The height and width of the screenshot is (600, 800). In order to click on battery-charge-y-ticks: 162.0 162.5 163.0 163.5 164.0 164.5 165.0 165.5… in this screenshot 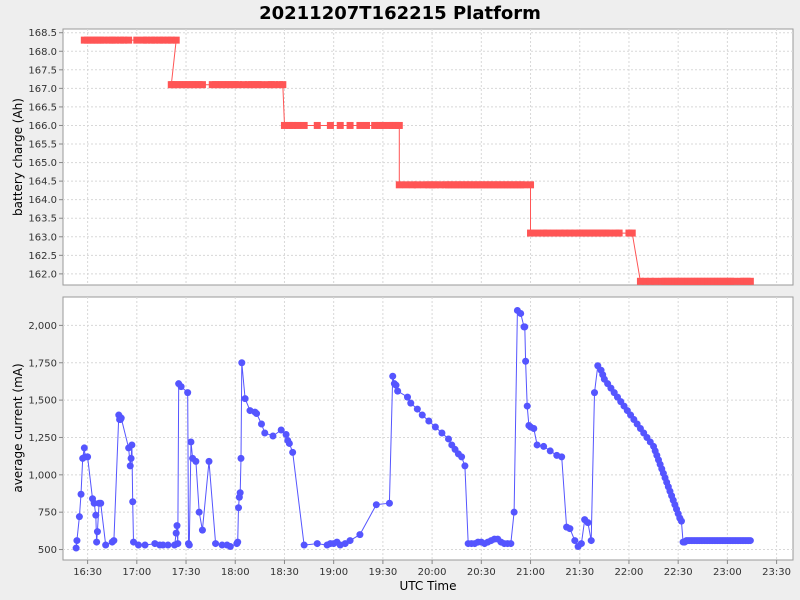, I will do `click(45, 154)`.